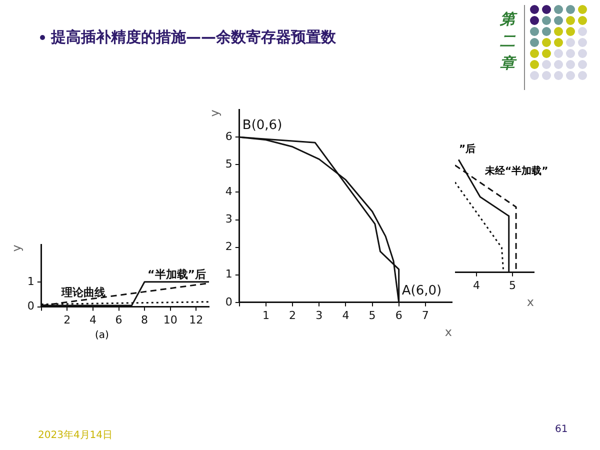  Describe the element at coordinates (228, 247) in the screenshot. I see `y-tick-label: 2` at that location.